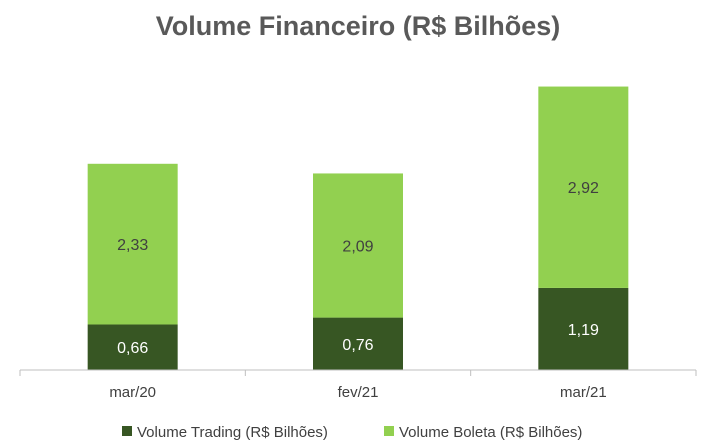 This screenshot has height=447, width=716. Describe the element at coordinates (389, 431) in the screenshot. I see `legend-swatch-boleta` at that location.